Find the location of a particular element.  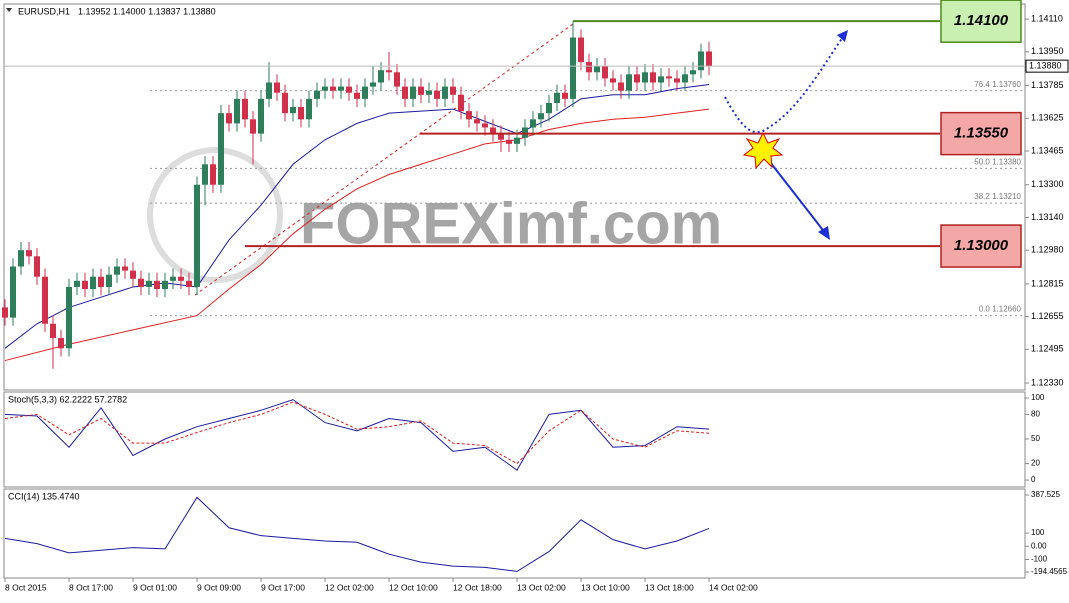

y-tick-label: 1.12815 is located at coordinates (1047, 283).